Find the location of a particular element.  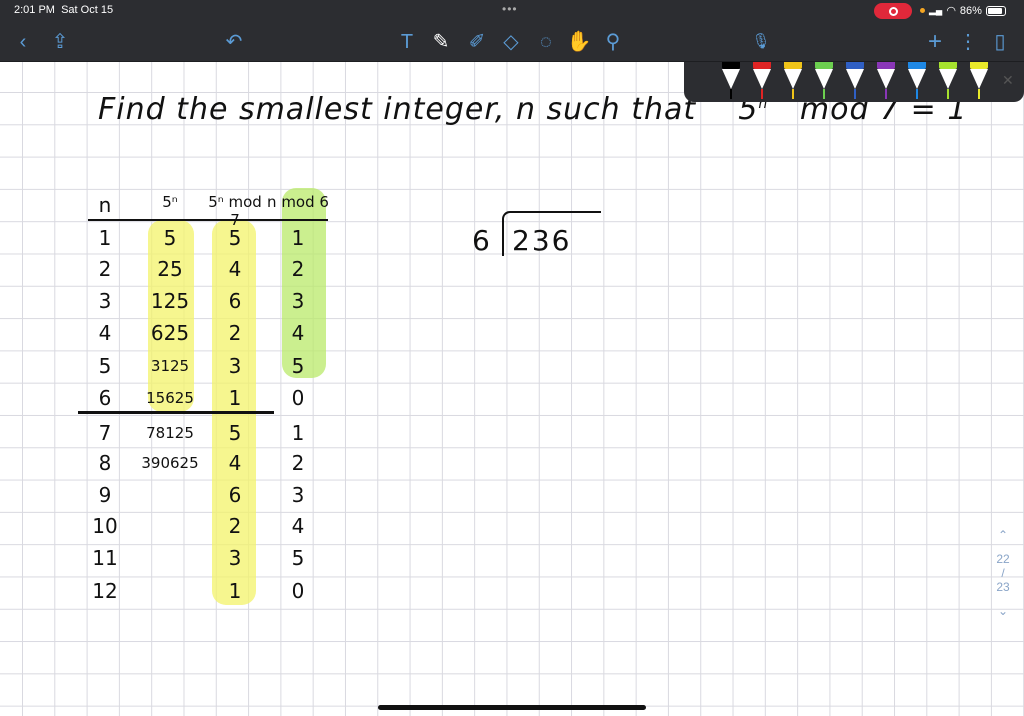

status-time: 2:01 PM Sat Oct 15 is located at coordinates (64, 10).